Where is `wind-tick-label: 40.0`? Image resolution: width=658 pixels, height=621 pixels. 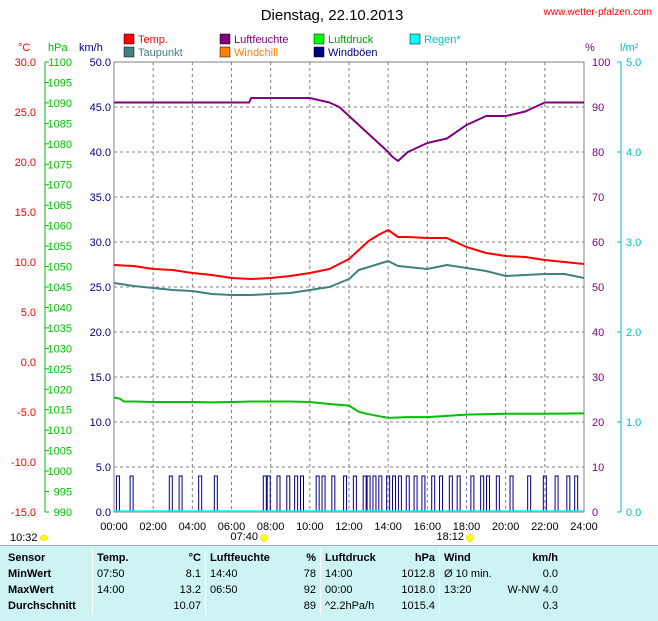
wind-tick-label: 40.0 is located at coordinates (100, 153).